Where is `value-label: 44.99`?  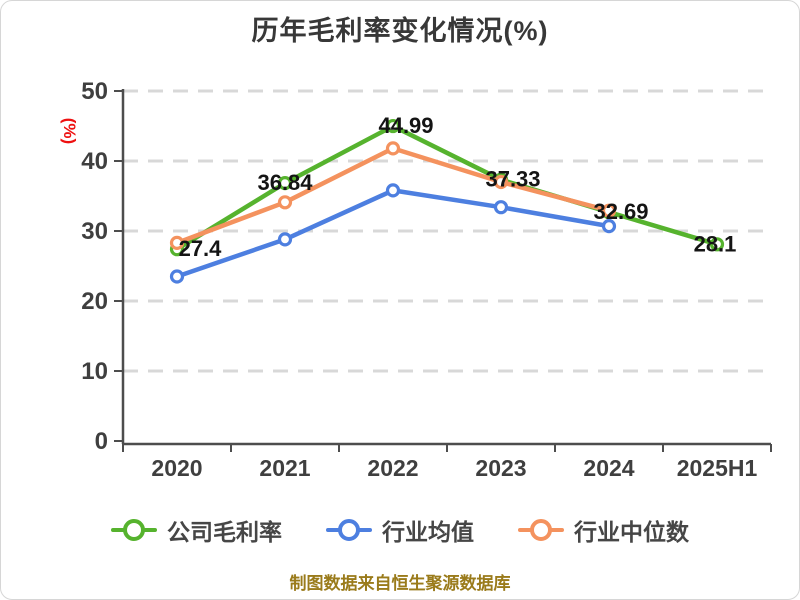 value-label: 44.99 is located at coordinates (405, 125).